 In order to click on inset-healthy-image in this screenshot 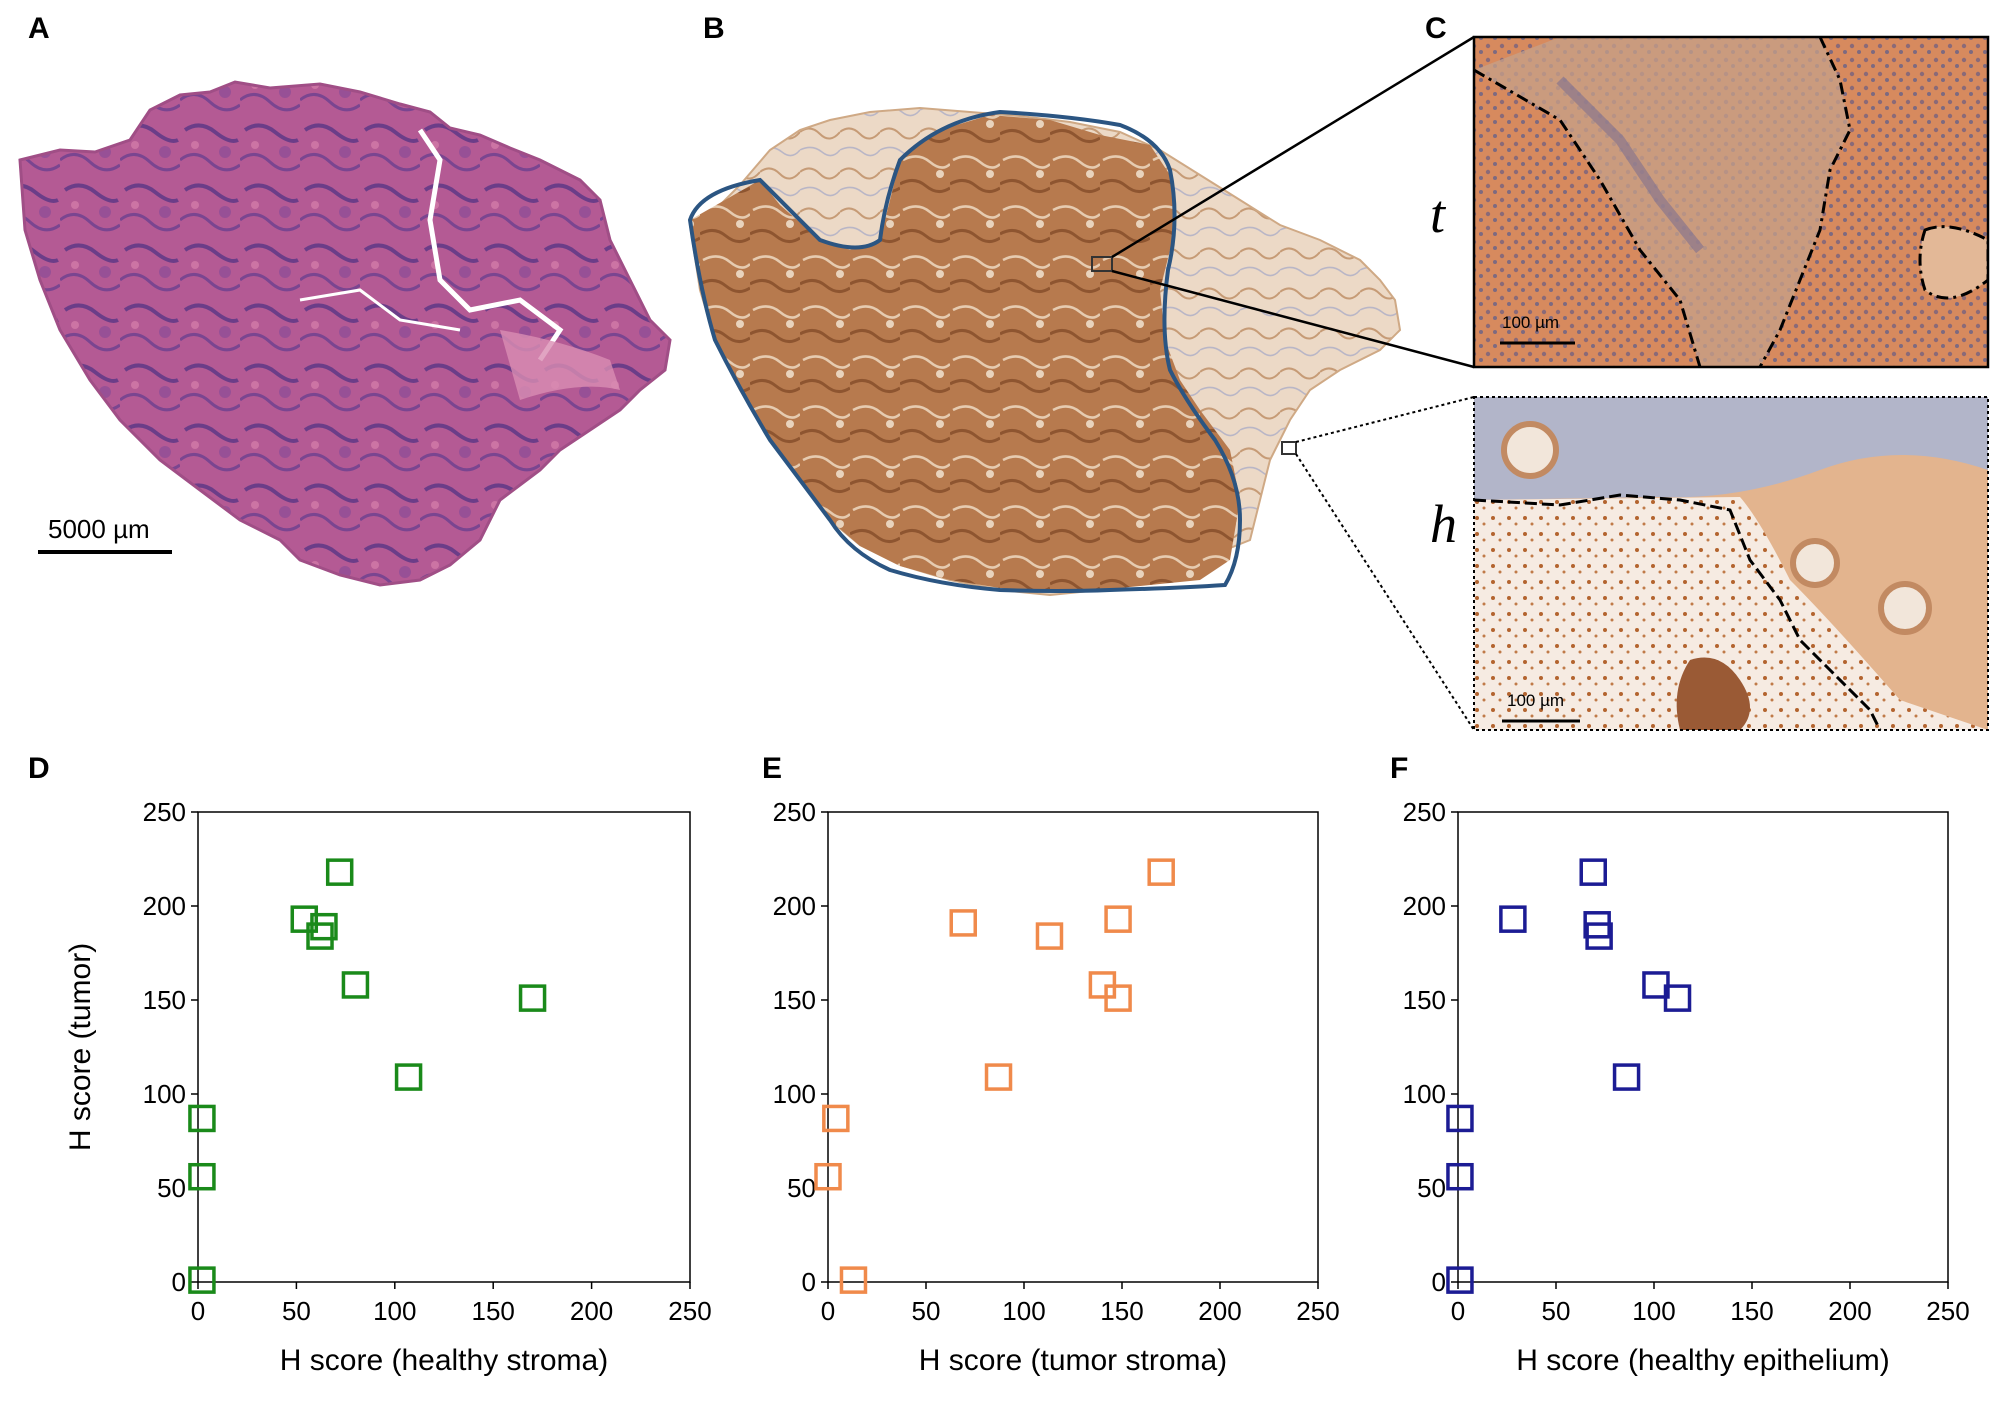, I will do `click(1731, 563)`.